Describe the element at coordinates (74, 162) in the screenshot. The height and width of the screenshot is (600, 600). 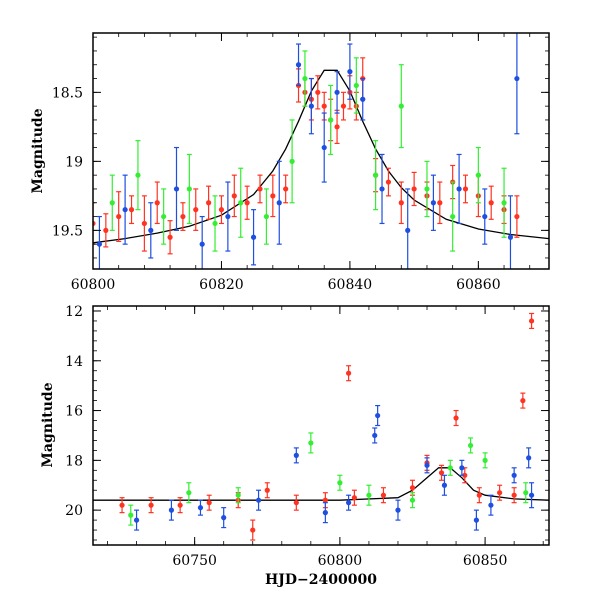
I see `top-y-tick-label: 19` at that location.